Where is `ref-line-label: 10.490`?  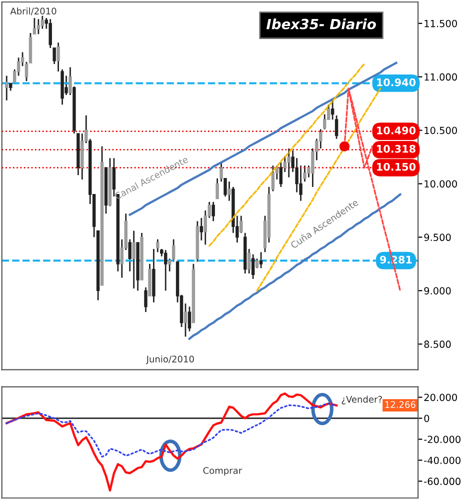
ref-line-label: 10.490 is located at coordinates (396, 130).